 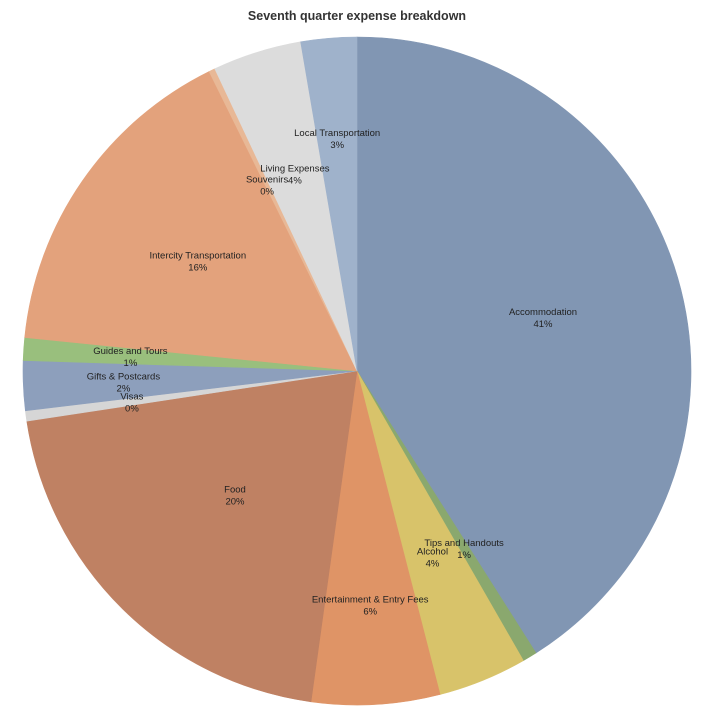 I want to click on label-name: Gifts & Postcards, so click(x=124, y=376).